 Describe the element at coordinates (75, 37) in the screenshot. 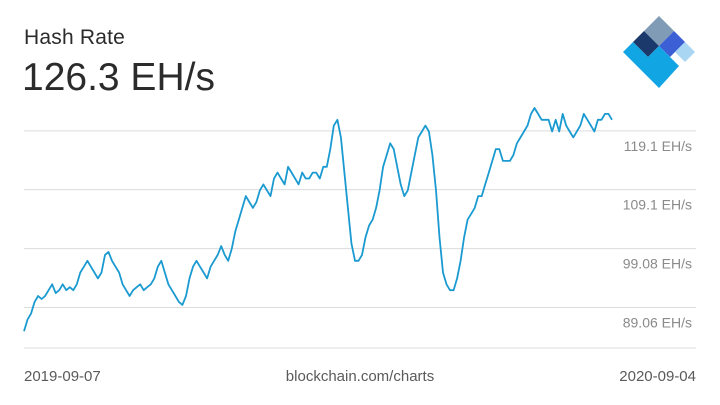

I see `chart-title: Hash Rate` at that location.